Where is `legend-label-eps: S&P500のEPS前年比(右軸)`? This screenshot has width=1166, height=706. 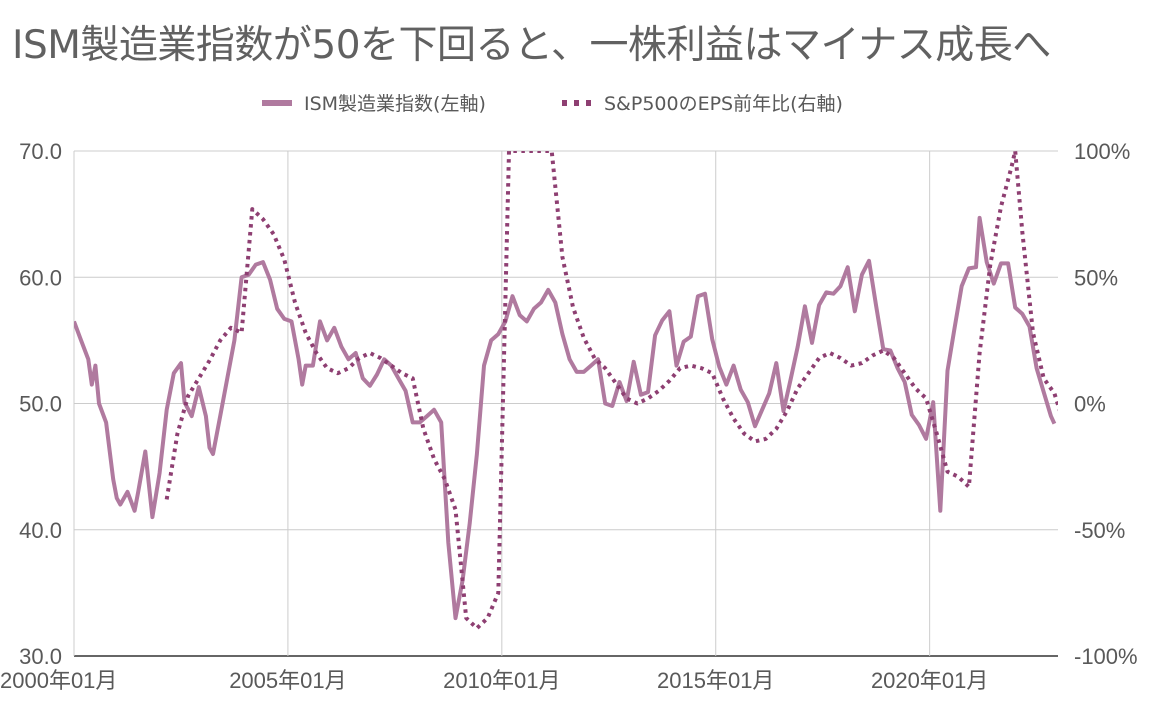 legend-label-eps: S&P500のEPS前年比(右軸) is located at coordinates (723, 104).